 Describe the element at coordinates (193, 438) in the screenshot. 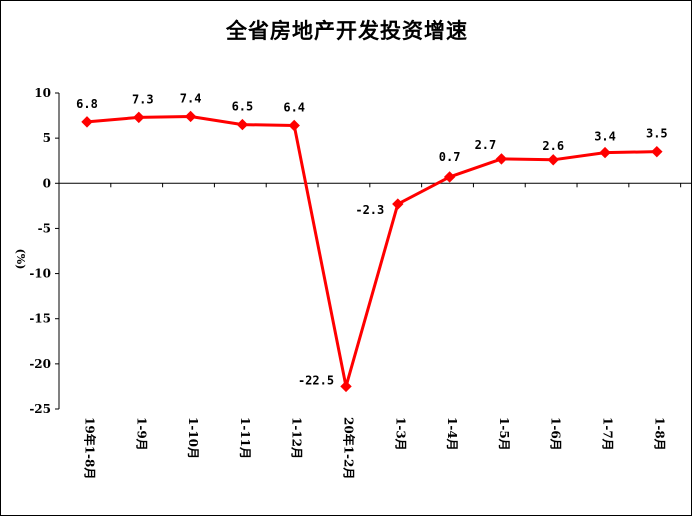

I see `x-tick-label: 1-10月` at that location.